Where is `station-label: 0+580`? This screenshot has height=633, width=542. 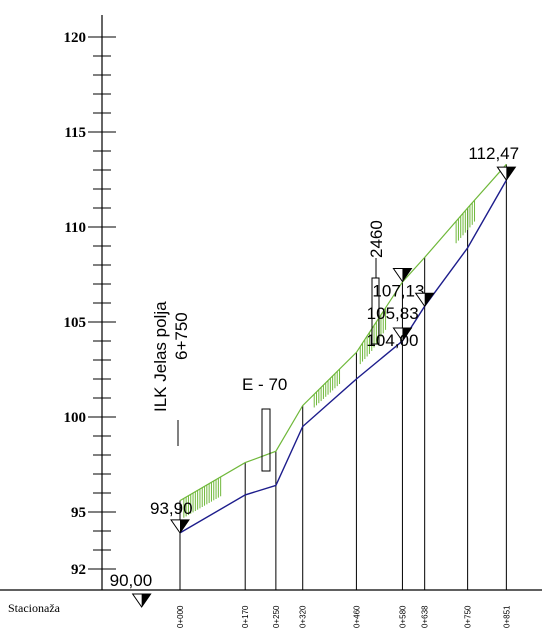
station-label: 0+580 is located at coordinates (402, 616).